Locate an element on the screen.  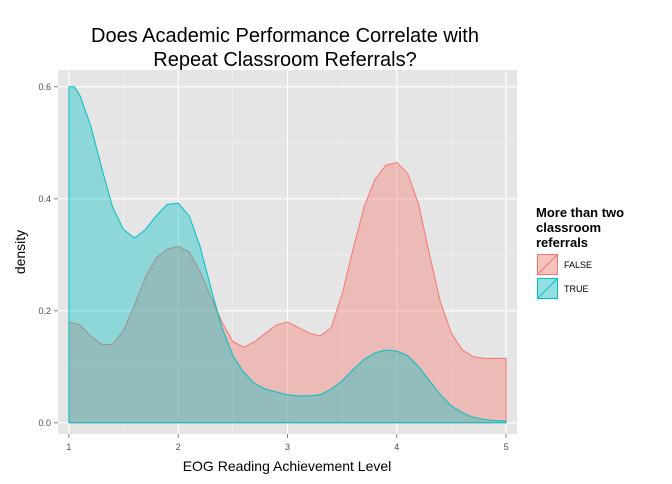
y-tick-label: 0.0 is located at coordinates (44, 423).